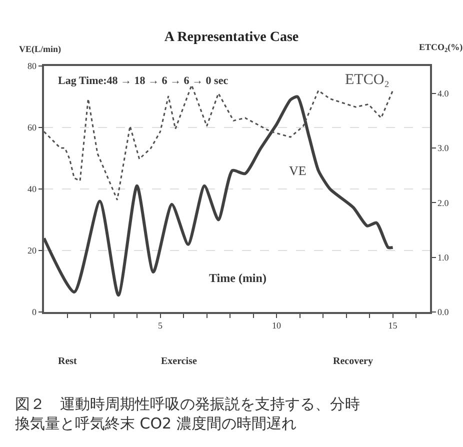 This screenshot has height=447, width=463. I want to click on series-label: VE, so click(297, 170).